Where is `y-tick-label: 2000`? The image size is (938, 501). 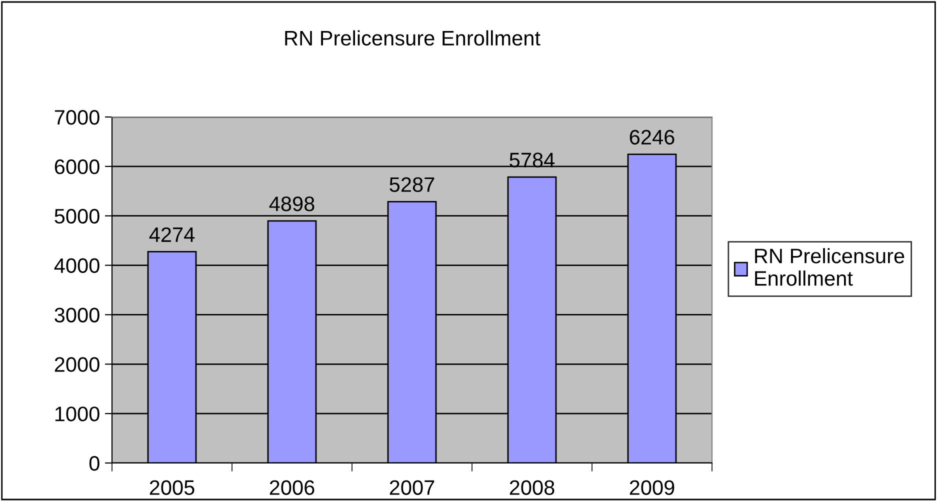 y-tick-label: 2000 is located at coordinates (77, 364).